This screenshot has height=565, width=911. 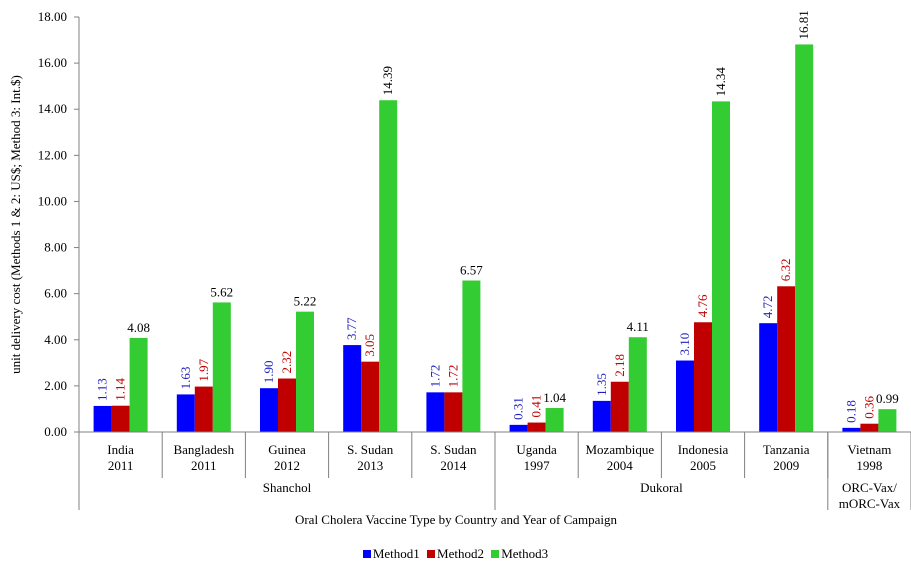 What do you see at coordinates (305, 301) in the screenshot?
I see `data-label: 5.22` at bounding box center [305, 301].